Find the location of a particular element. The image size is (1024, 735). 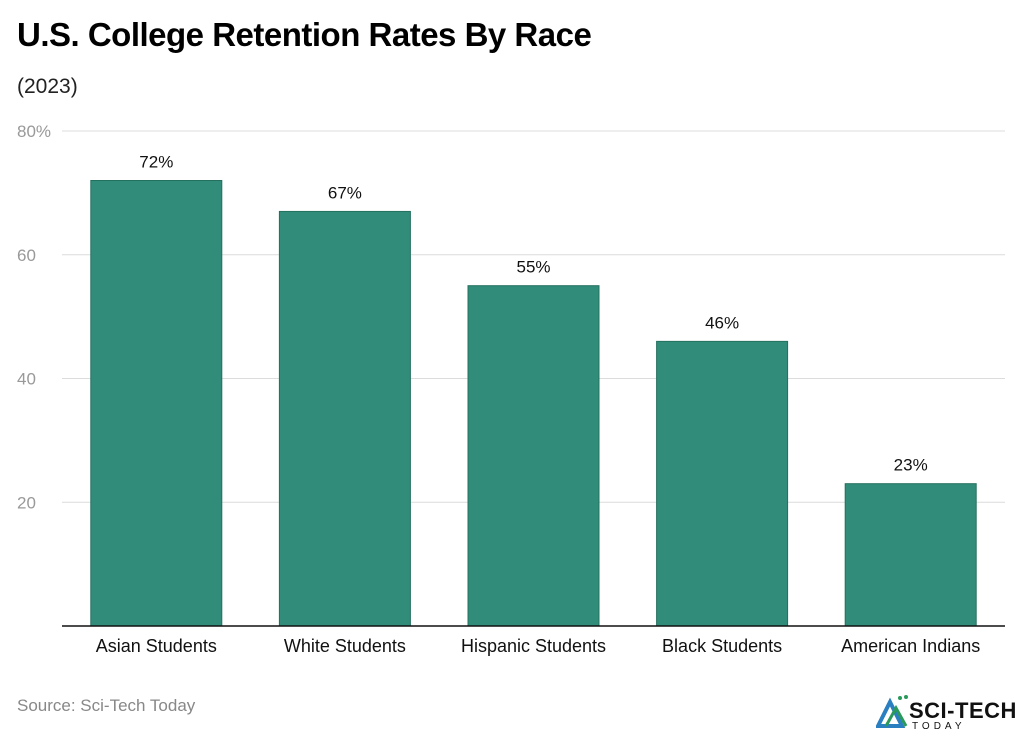

data-label: 67% is located at coordinates (345, 192).